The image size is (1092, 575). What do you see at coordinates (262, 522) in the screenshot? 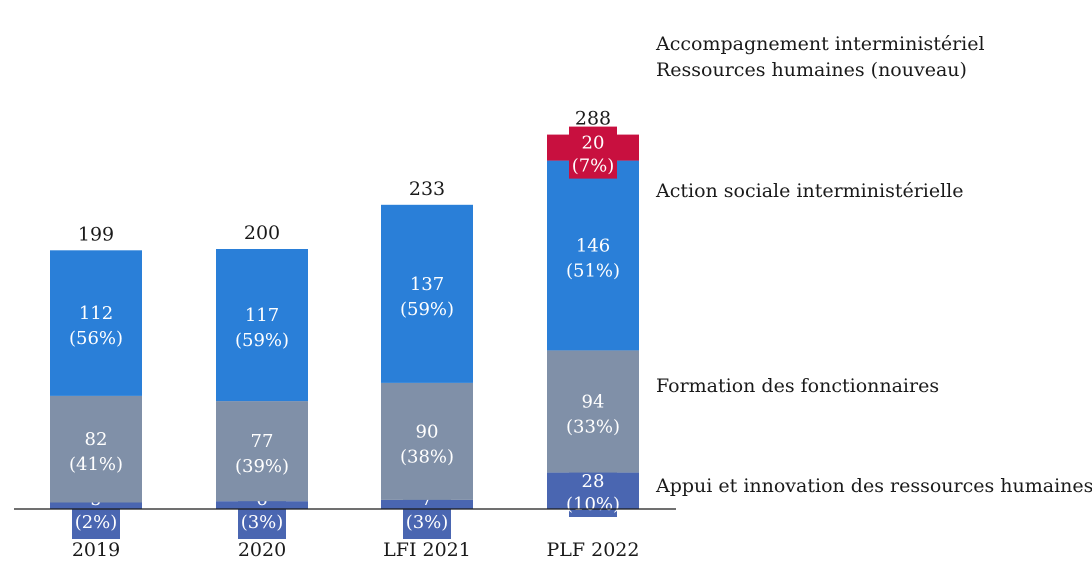
I see `segment-percent-label-0-1: (3%)` at bounding box center [262, 522].